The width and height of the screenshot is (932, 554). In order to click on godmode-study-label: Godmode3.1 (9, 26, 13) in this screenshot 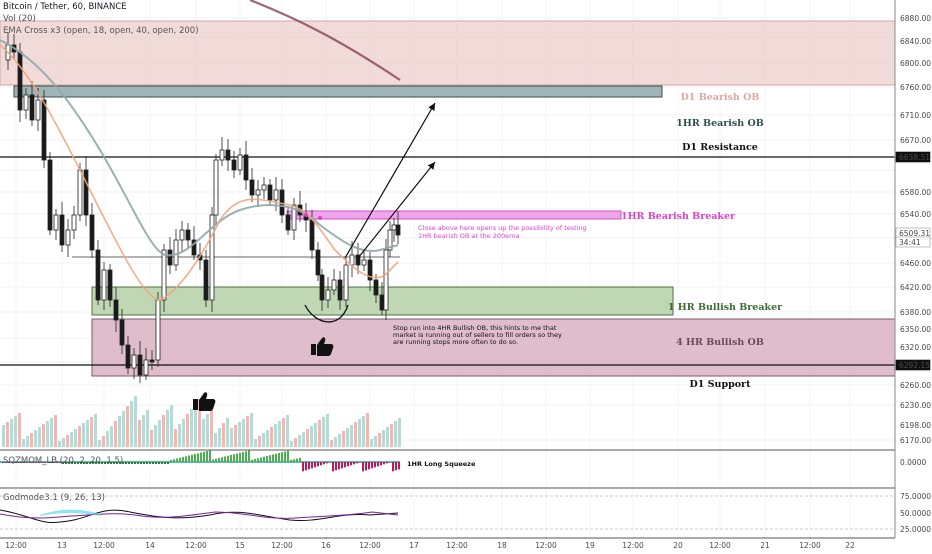, I will do `click(54, 498)`.